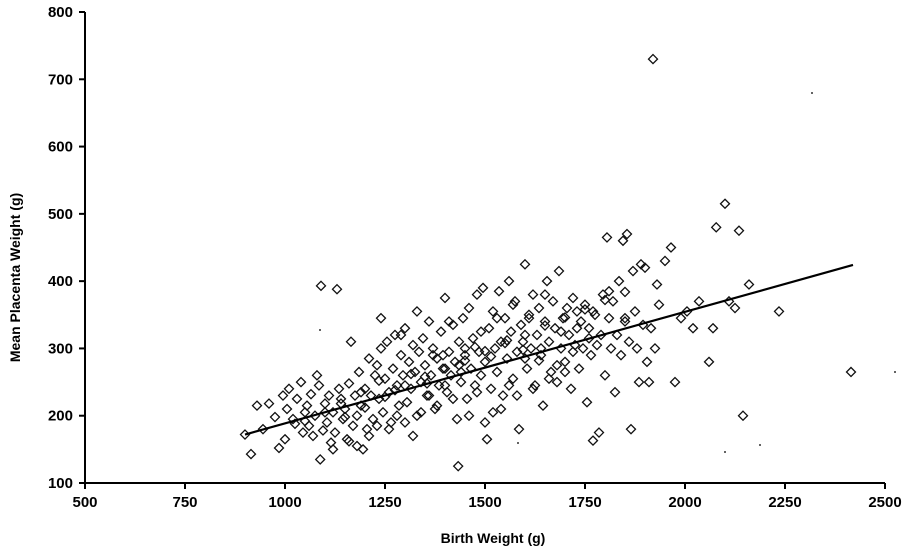 This screenshot has width=923, height=556. I want to click on x-tick-label: 500, so click(84, 502).